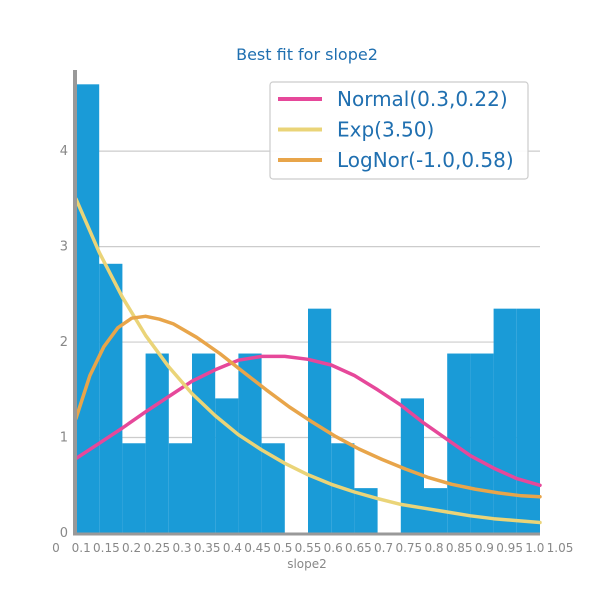 The width and height of the screenshot is (600, 600). What do you see at coordinates (358, 548) in the screenshot?
I see `x-tick-label: 0.65` at bounding box center [358, 548].